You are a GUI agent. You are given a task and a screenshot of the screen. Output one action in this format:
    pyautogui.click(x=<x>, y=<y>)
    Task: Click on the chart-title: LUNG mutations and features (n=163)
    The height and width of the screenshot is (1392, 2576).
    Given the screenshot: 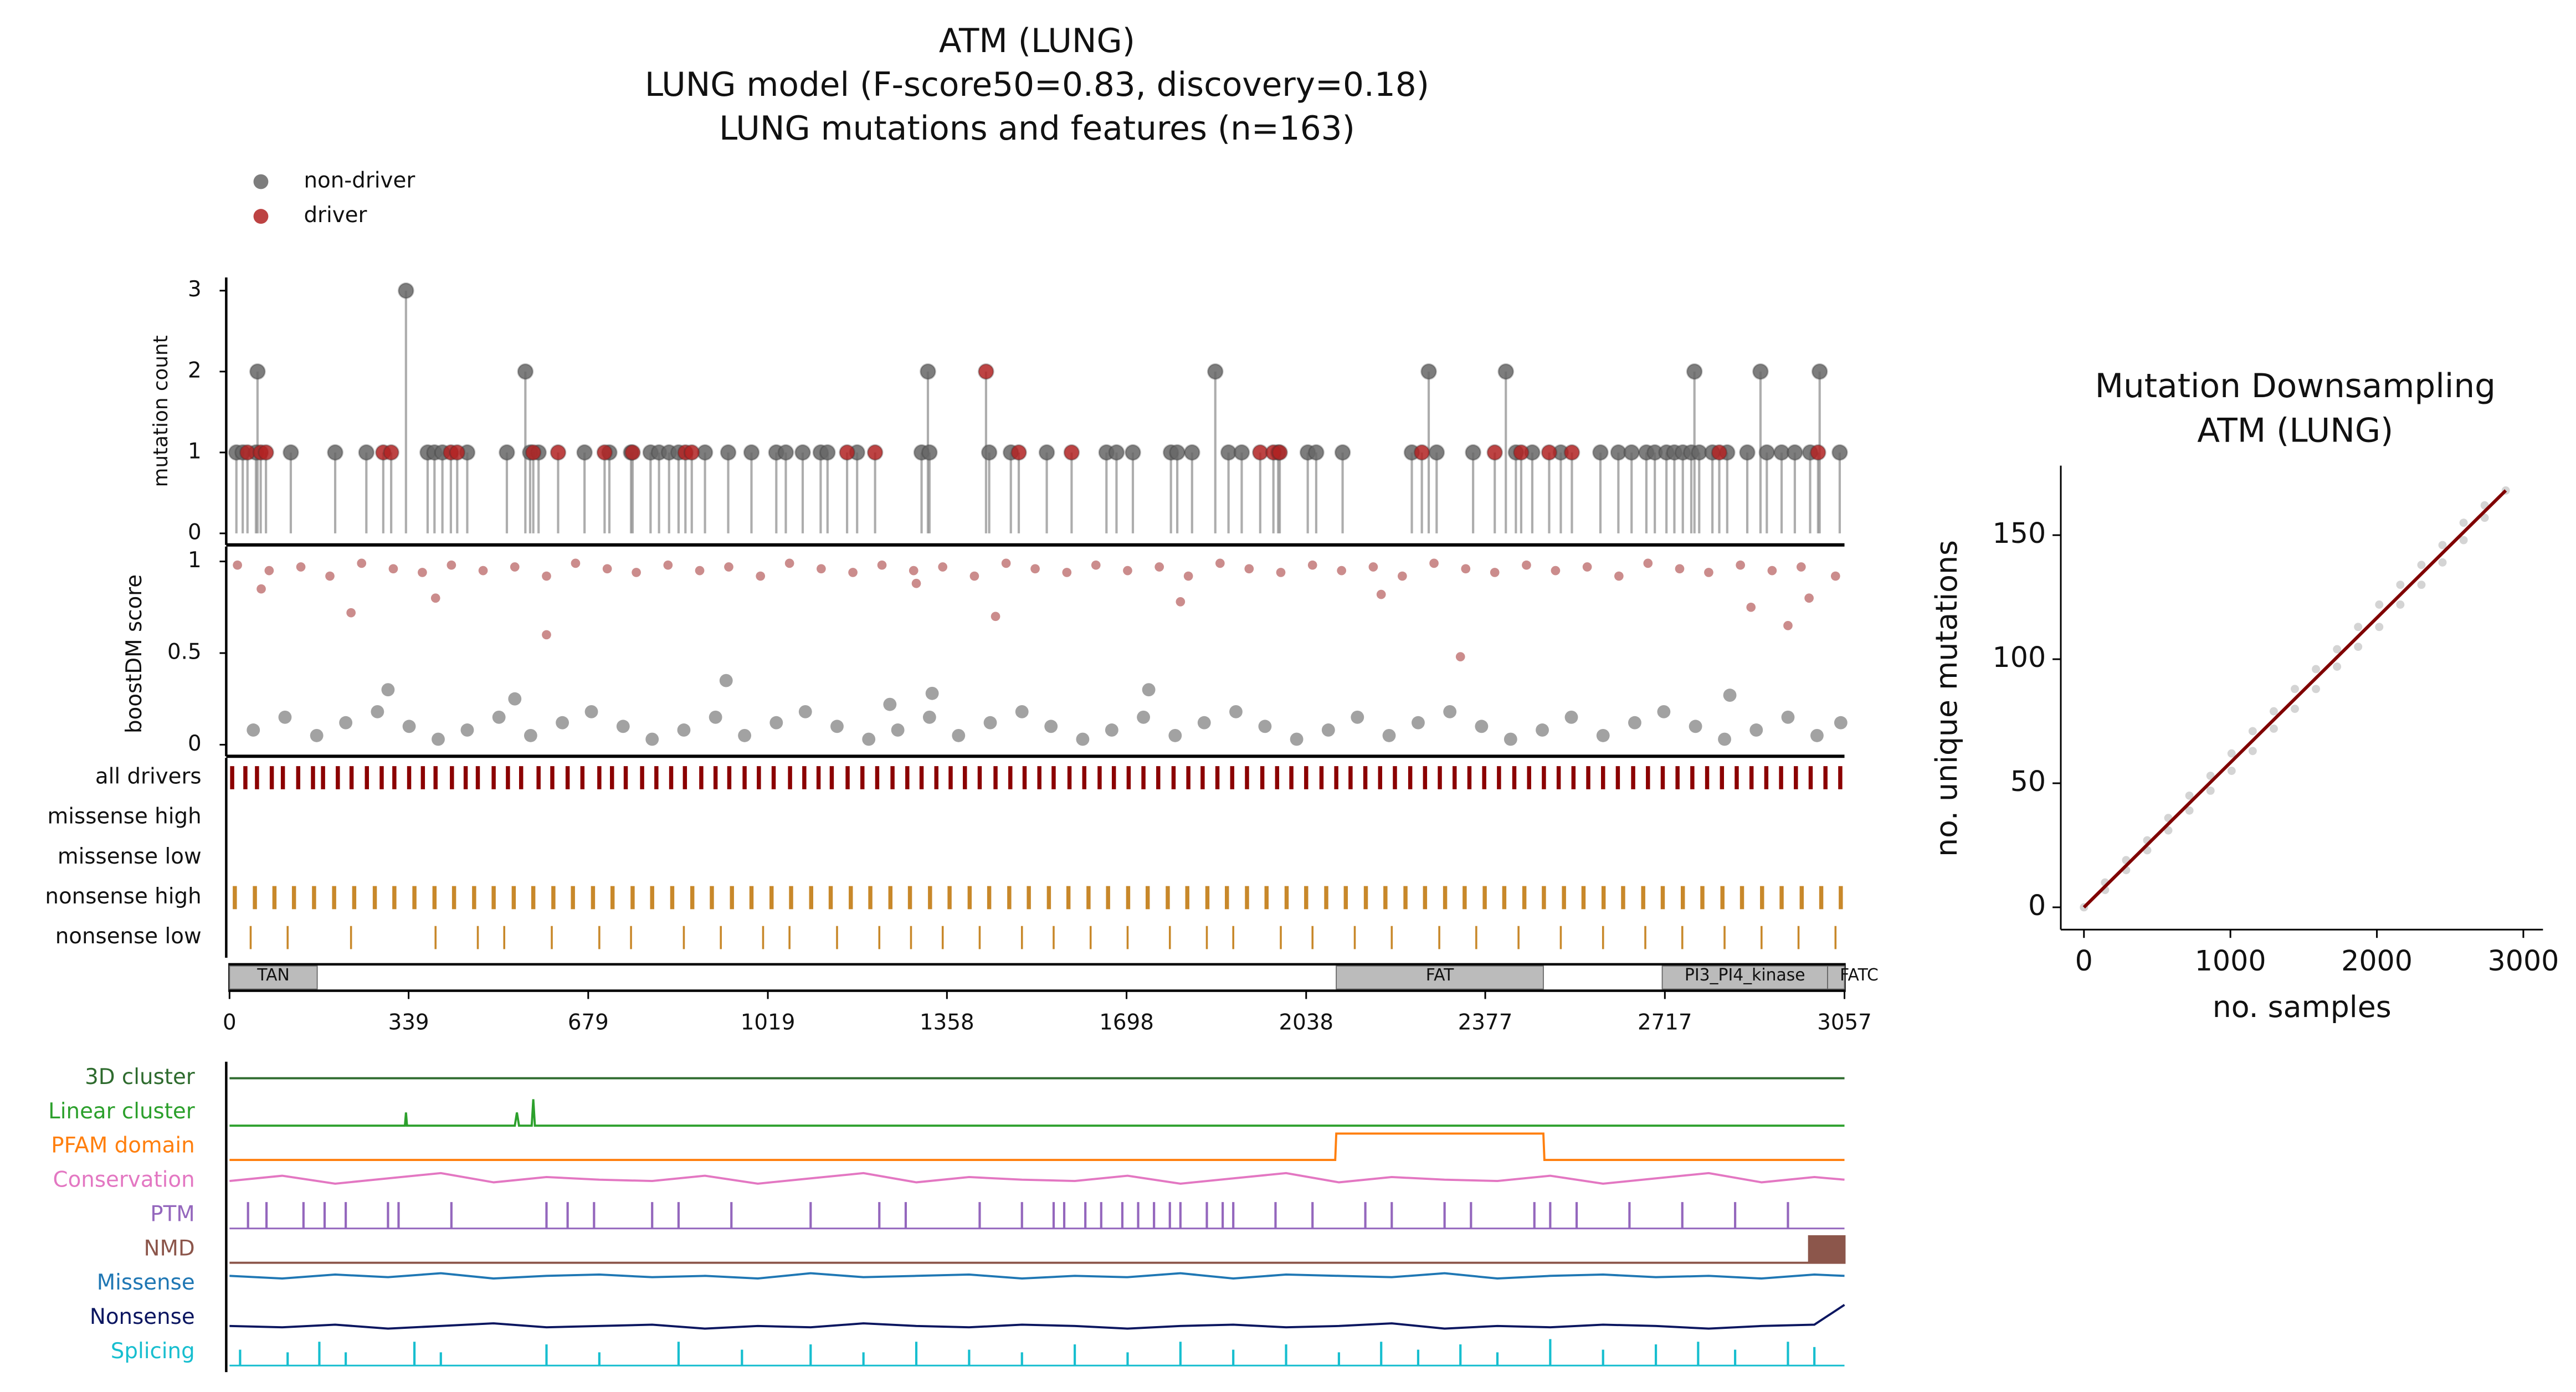 What is the action you would take?
    pyautogui.click(x=1037, y=129)
    